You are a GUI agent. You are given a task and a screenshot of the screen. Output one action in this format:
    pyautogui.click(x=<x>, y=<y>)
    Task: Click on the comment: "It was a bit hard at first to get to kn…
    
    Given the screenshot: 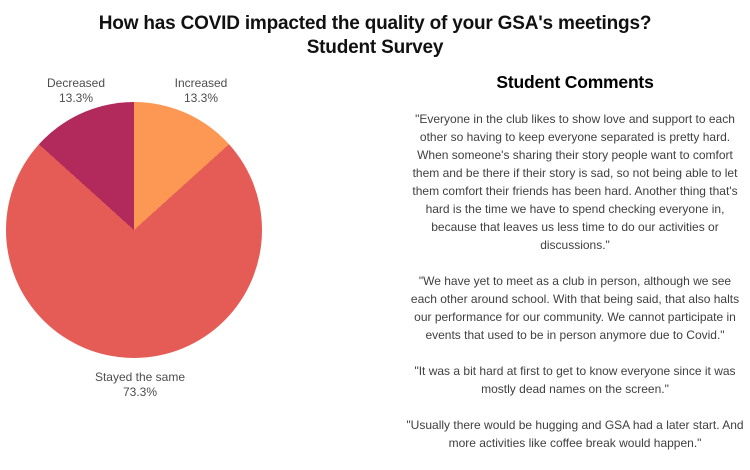 What is the action you would take?
    pyautogui.click(x=575, y=380)
    